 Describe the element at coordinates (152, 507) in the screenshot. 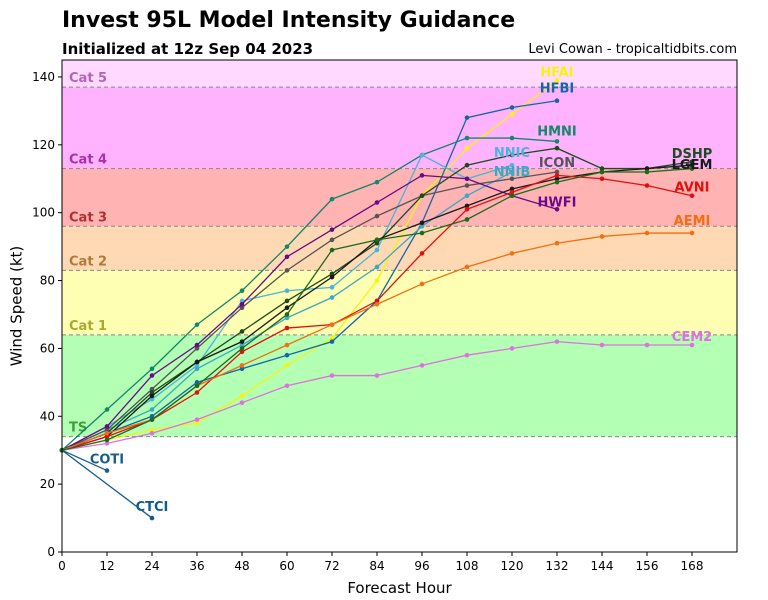

I see `series-label: CTCI` at that location.